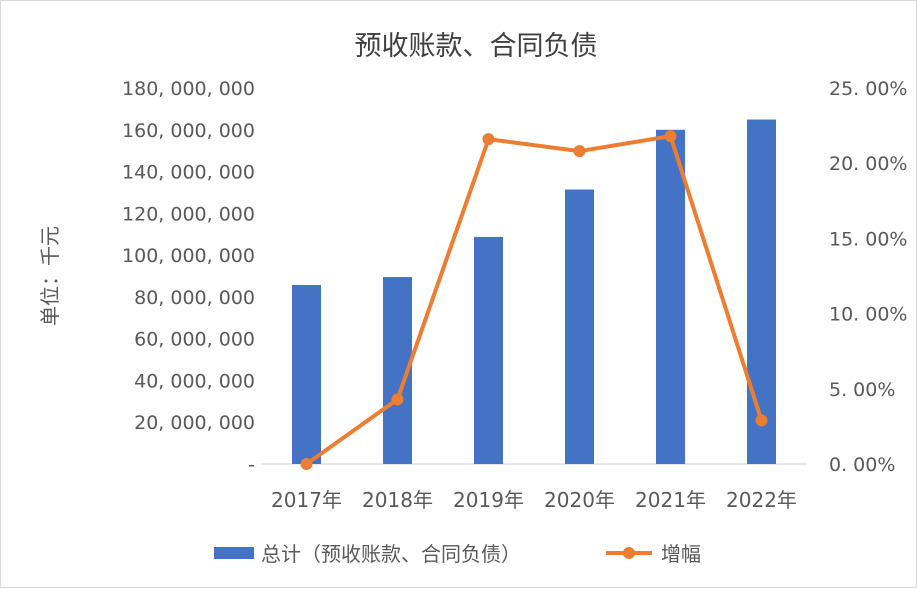 The image size is (917, 589). I want to click on legend-marker-line, so click(629, 553).